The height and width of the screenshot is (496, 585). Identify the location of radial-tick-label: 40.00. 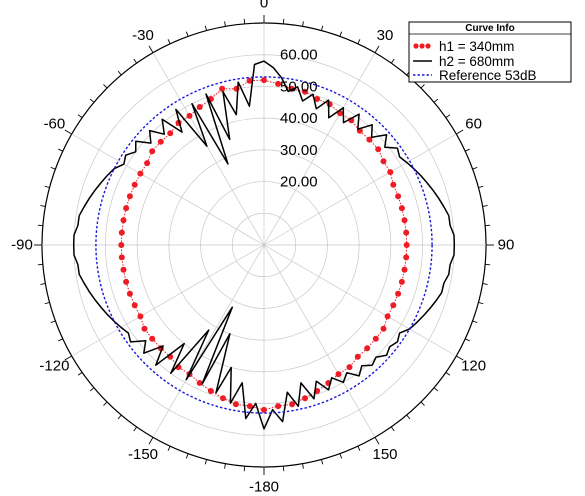
(299, 118).